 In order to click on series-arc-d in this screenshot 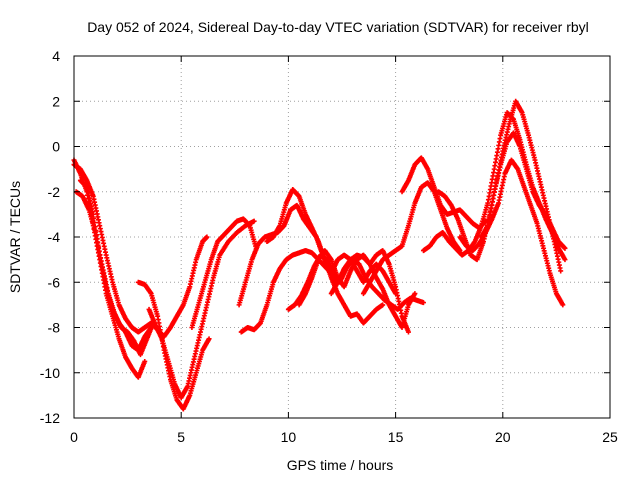, I will do `click(115, 265)`.